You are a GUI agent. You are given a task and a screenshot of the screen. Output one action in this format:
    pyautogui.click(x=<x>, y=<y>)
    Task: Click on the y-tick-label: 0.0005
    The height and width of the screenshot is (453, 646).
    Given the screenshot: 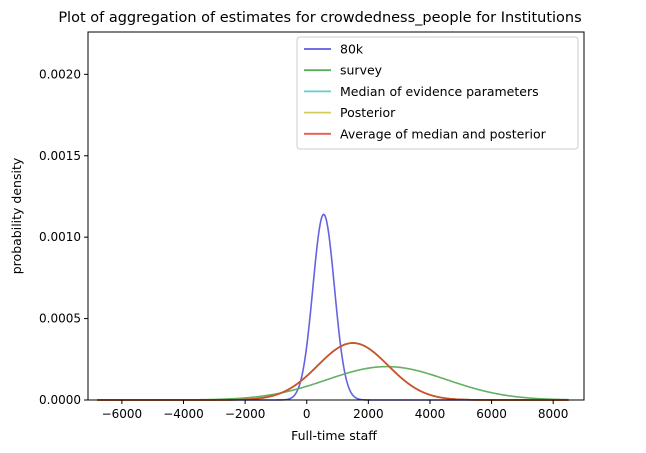 What is the action you would take?
    pyautogui.click(x=60, y=319)
    